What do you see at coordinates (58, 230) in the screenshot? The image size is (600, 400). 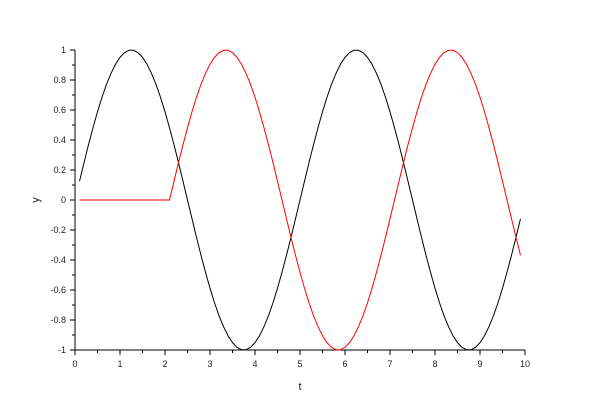 I see `y-tick-label: -0.2` at bounding box center [58, 230].